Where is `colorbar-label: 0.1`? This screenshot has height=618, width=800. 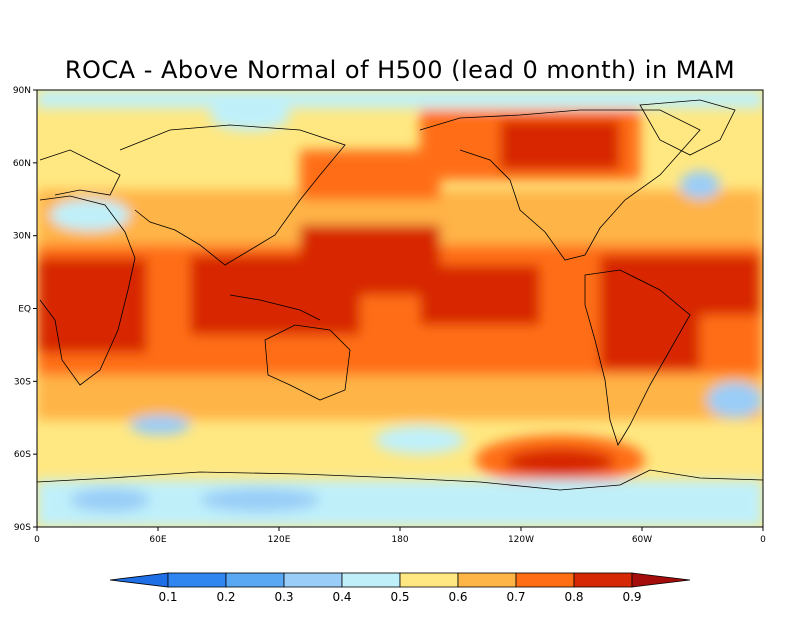
colorbar-label: 0.1 is located at coordinates (167, 597).